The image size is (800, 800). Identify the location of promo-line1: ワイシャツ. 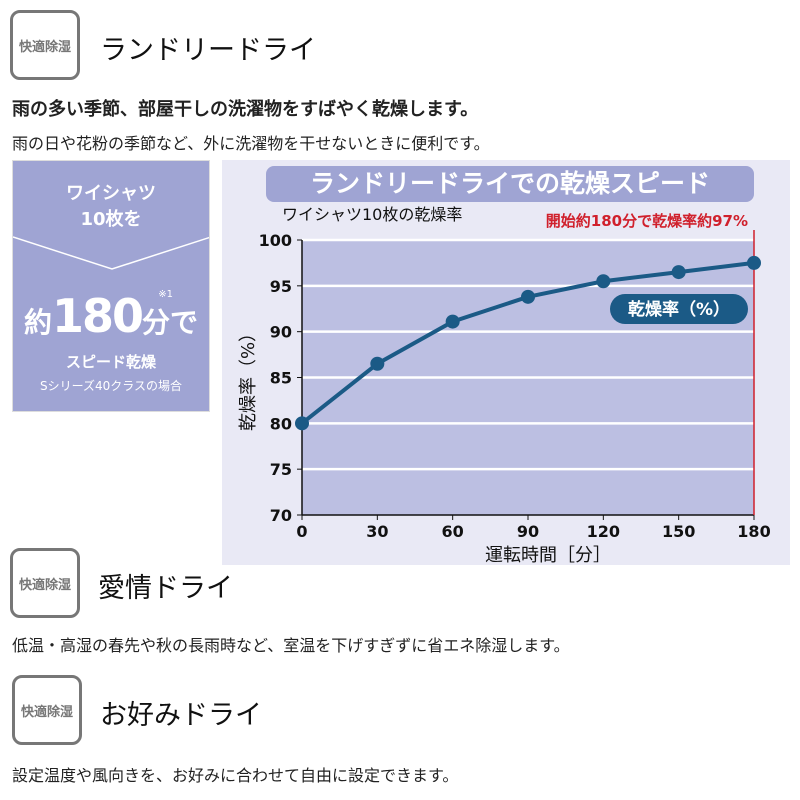
(111, 193).